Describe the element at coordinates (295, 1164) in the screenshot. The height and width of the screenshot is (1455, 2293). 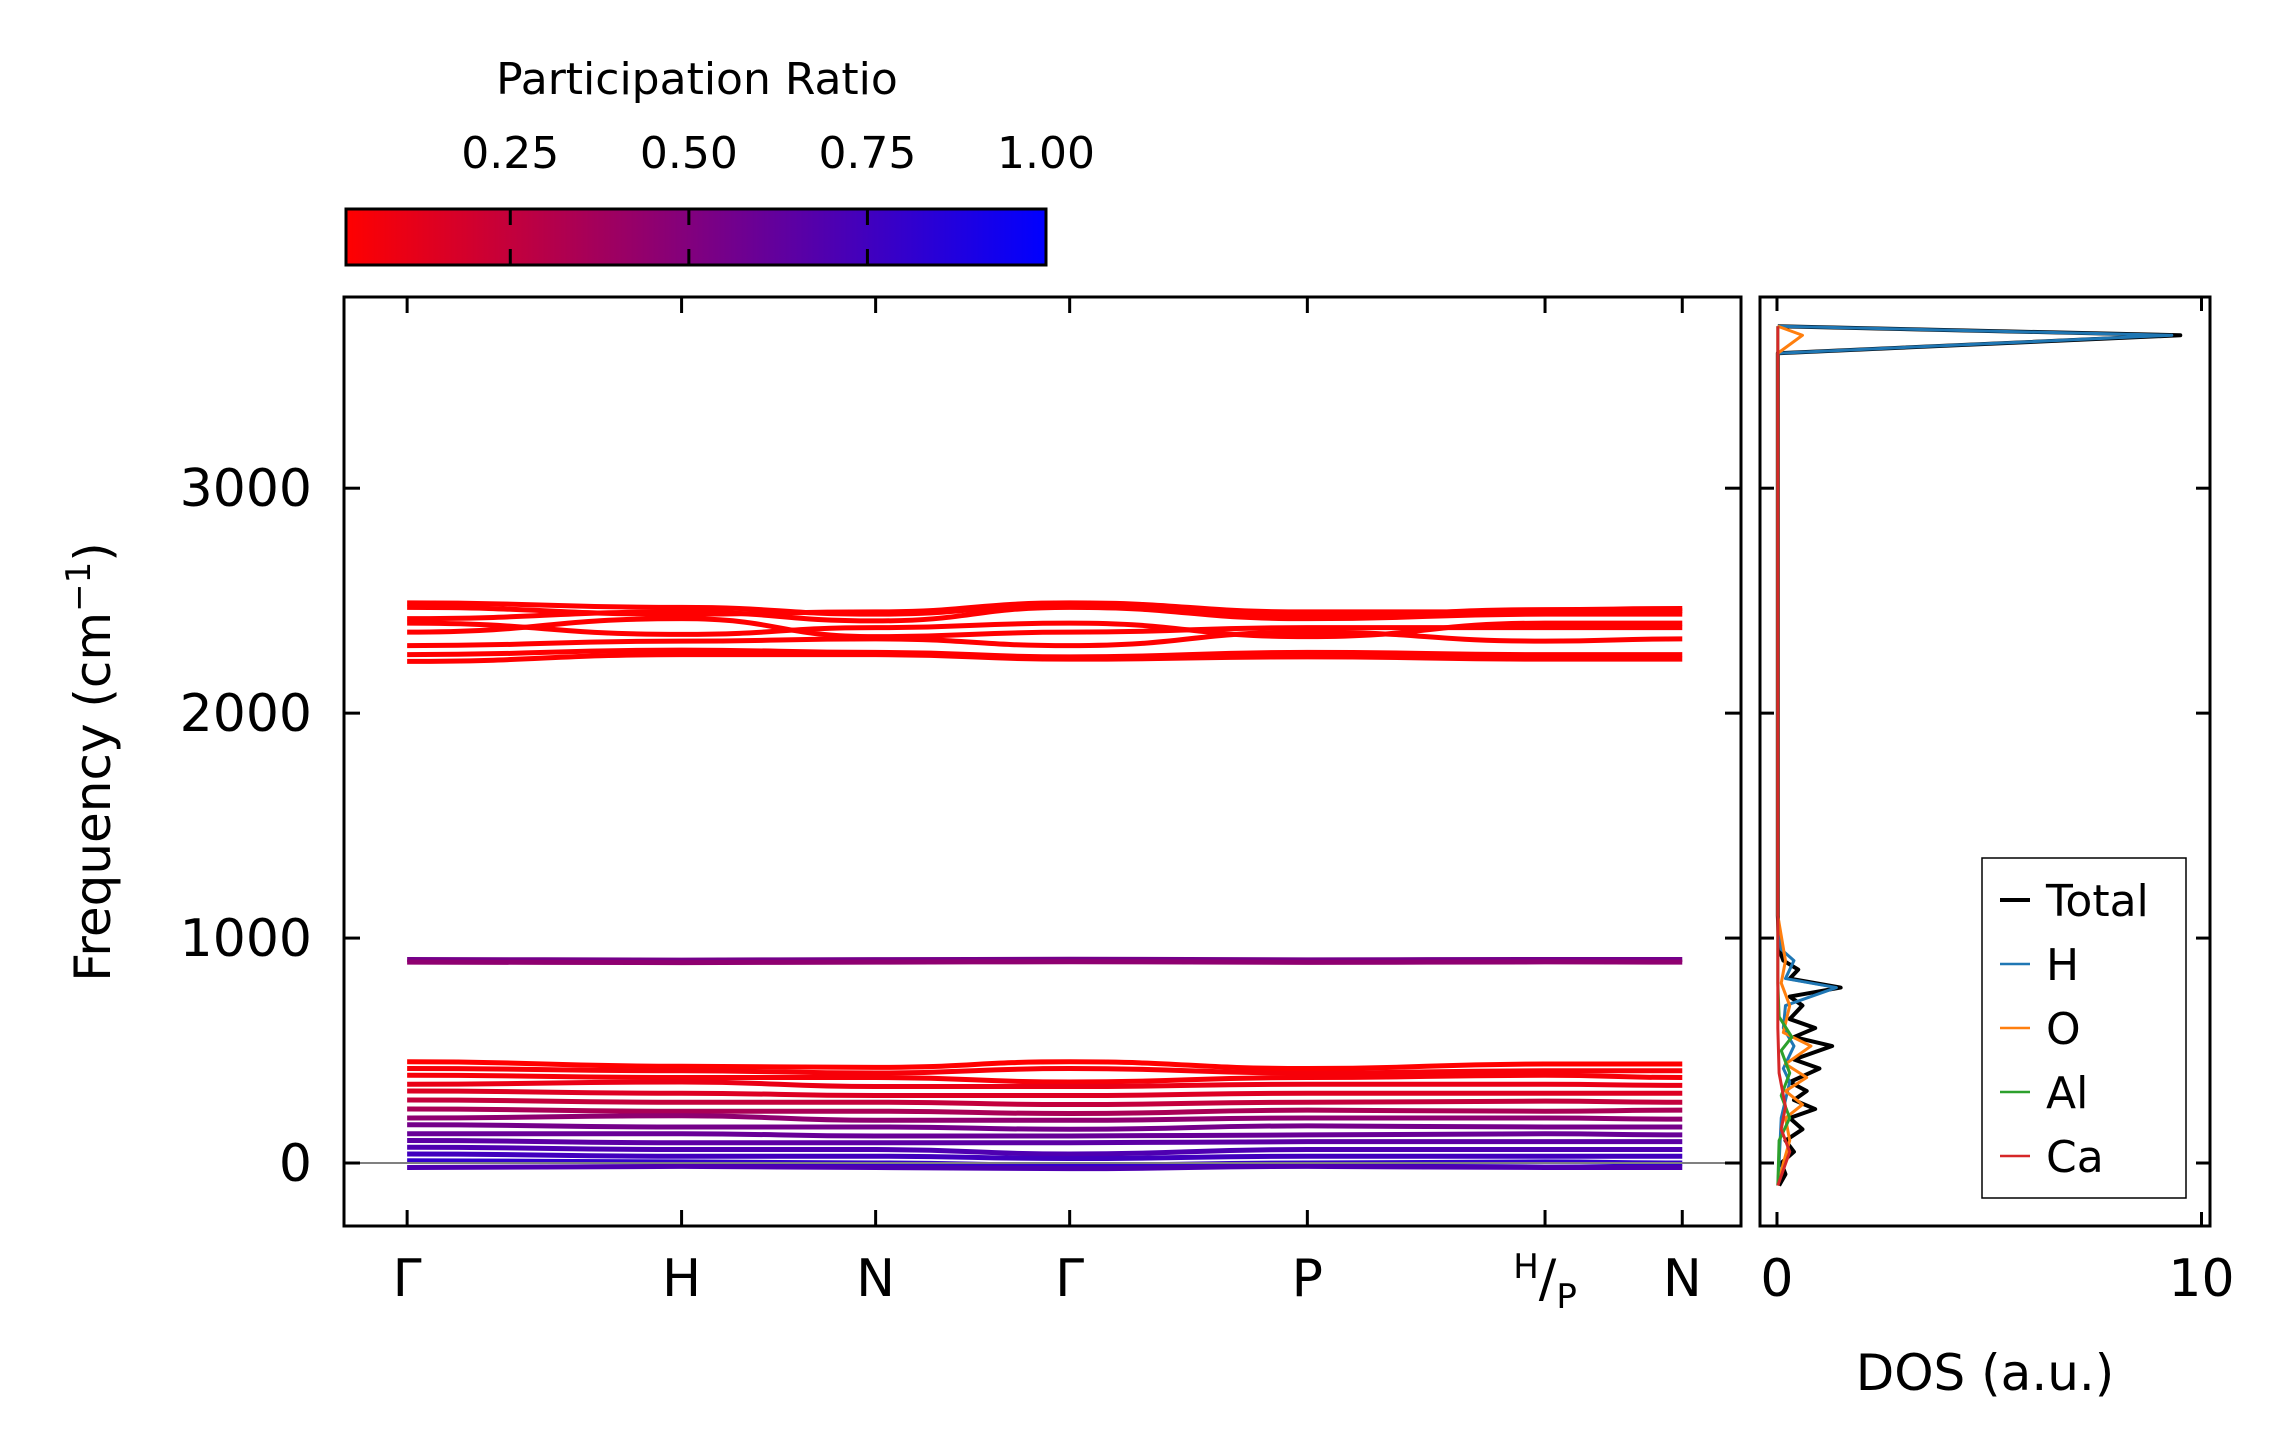
I see `frequency-tick-label: 0` at that location.